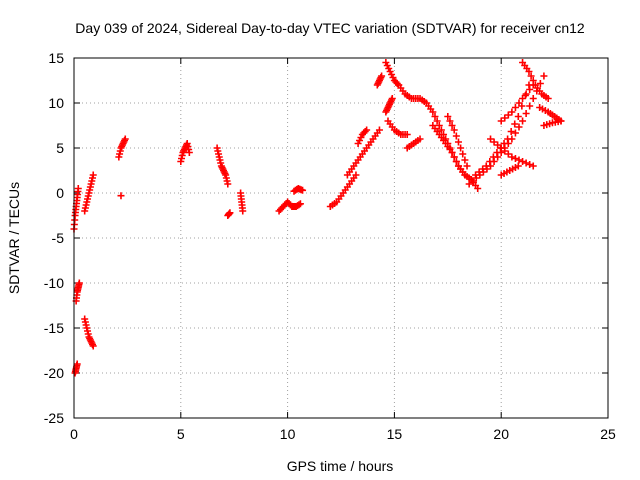 The height and width of the screenshot is (480, 640). What do you see at coordinates (343, 434) in the screenshot?
I see `x-tick-labels: 0 5 10 15 20 25` at bounding box center [343, 434].